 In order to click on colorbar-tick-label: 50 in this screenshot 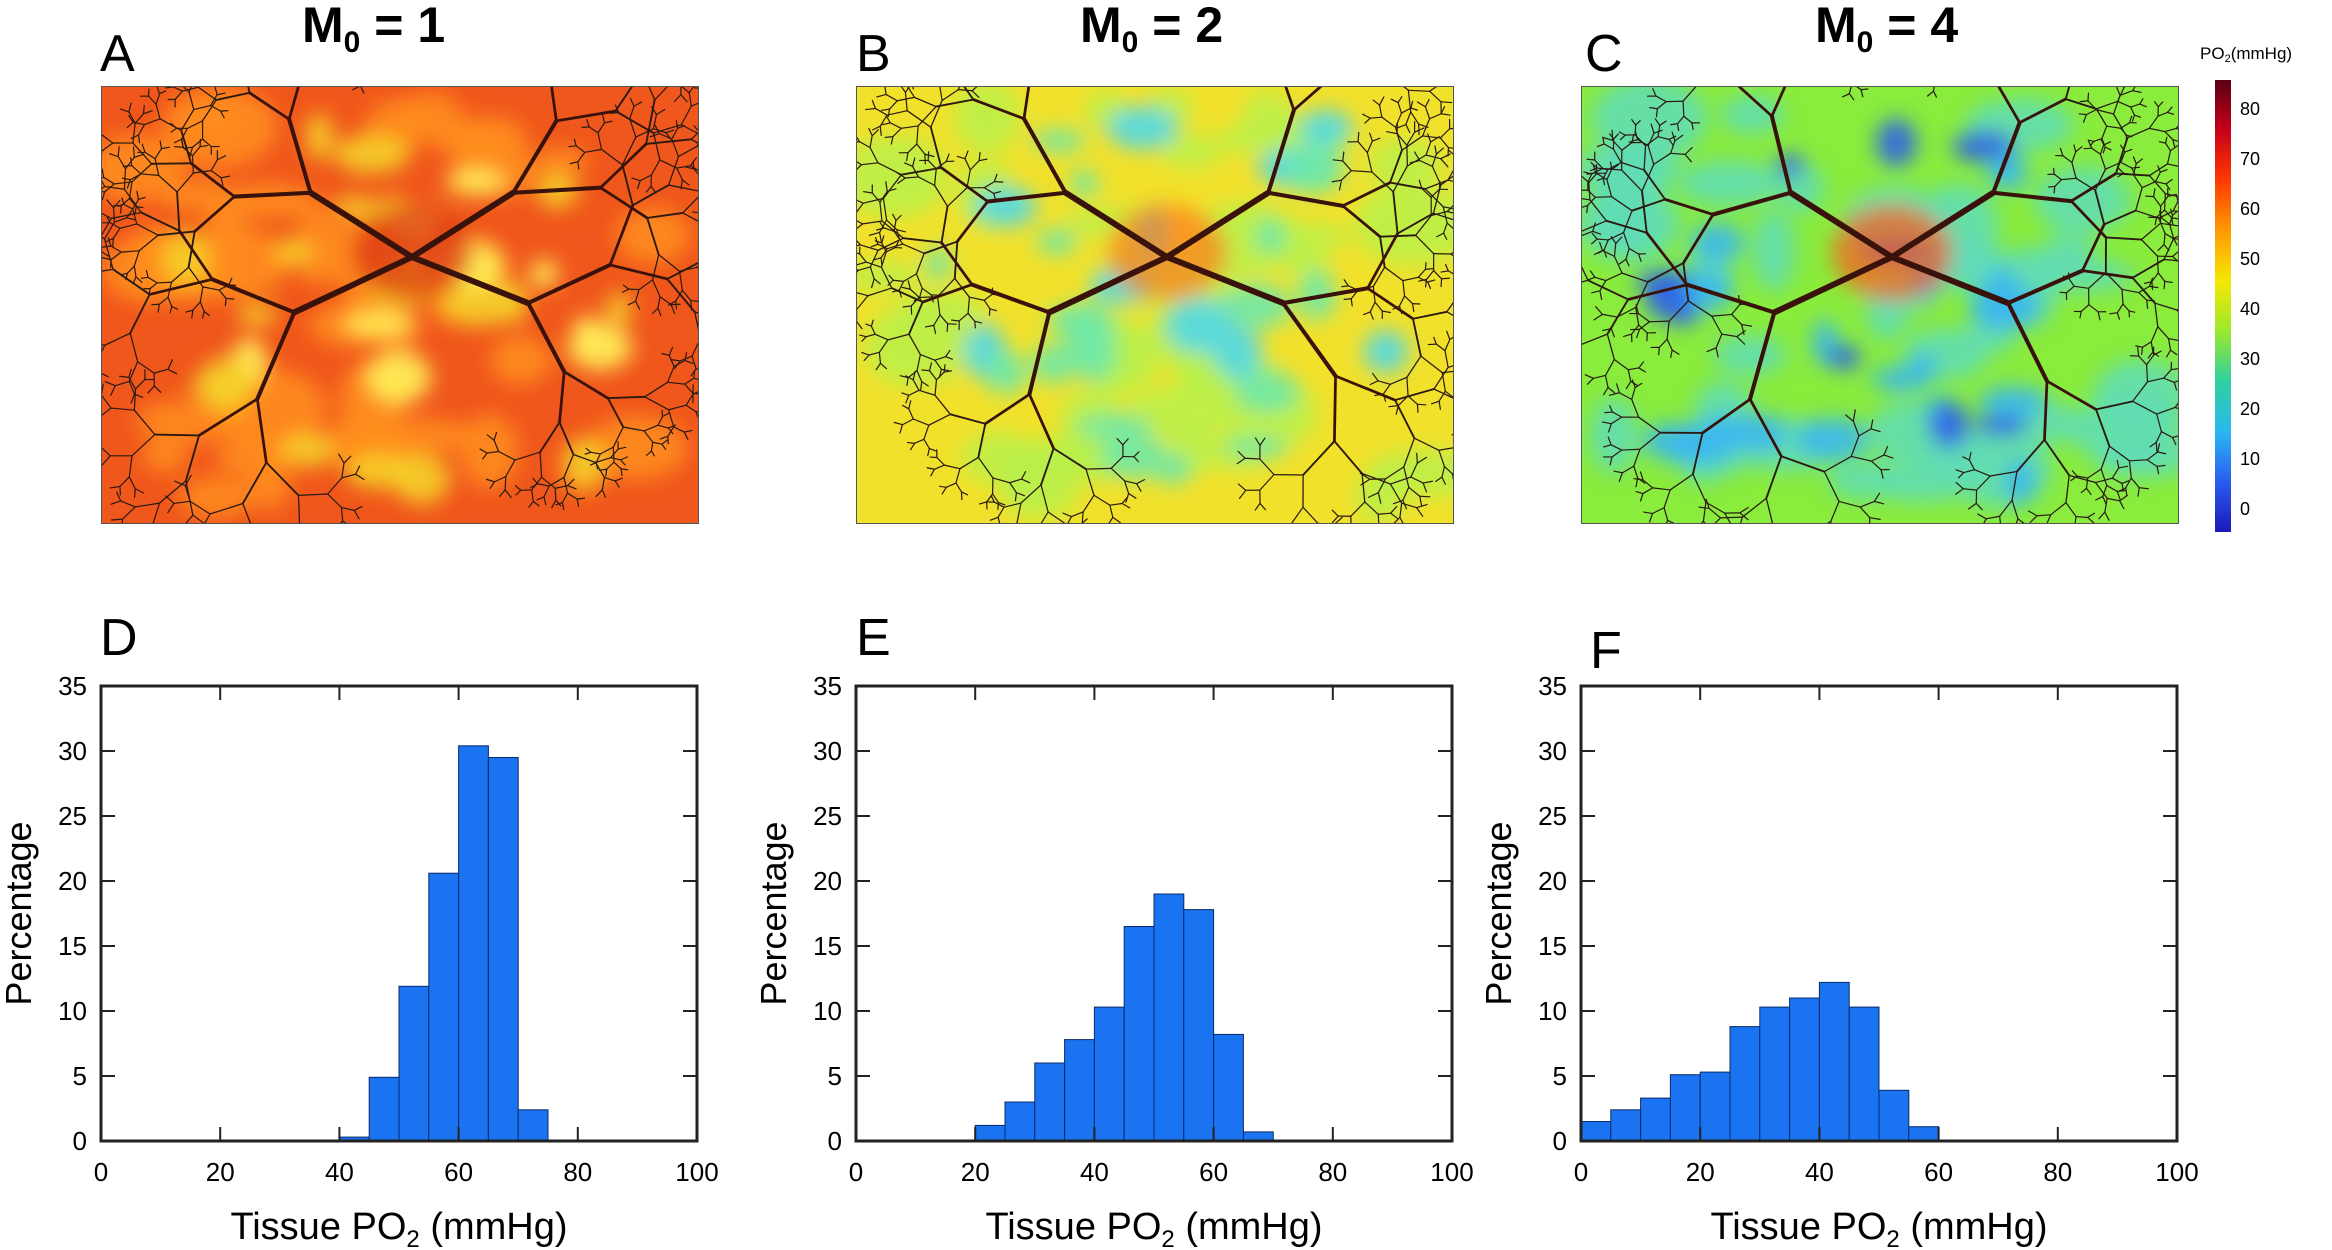, I will do `click(2250, 259)`.